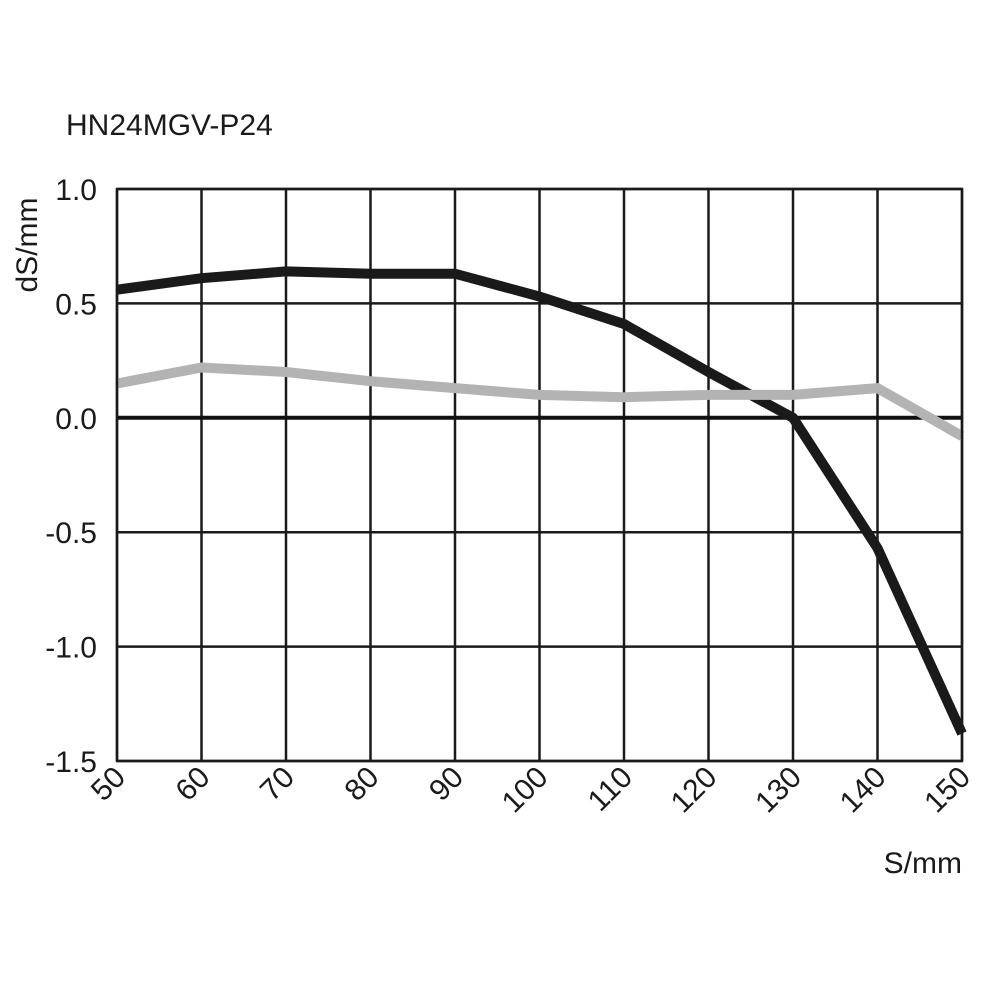 This screenshot has height=1000, width=1000. What do you see at coordinates (76, 419) in the screenshot?
I see `y-tick-label: 0.0` at bounding box center [76, 419].